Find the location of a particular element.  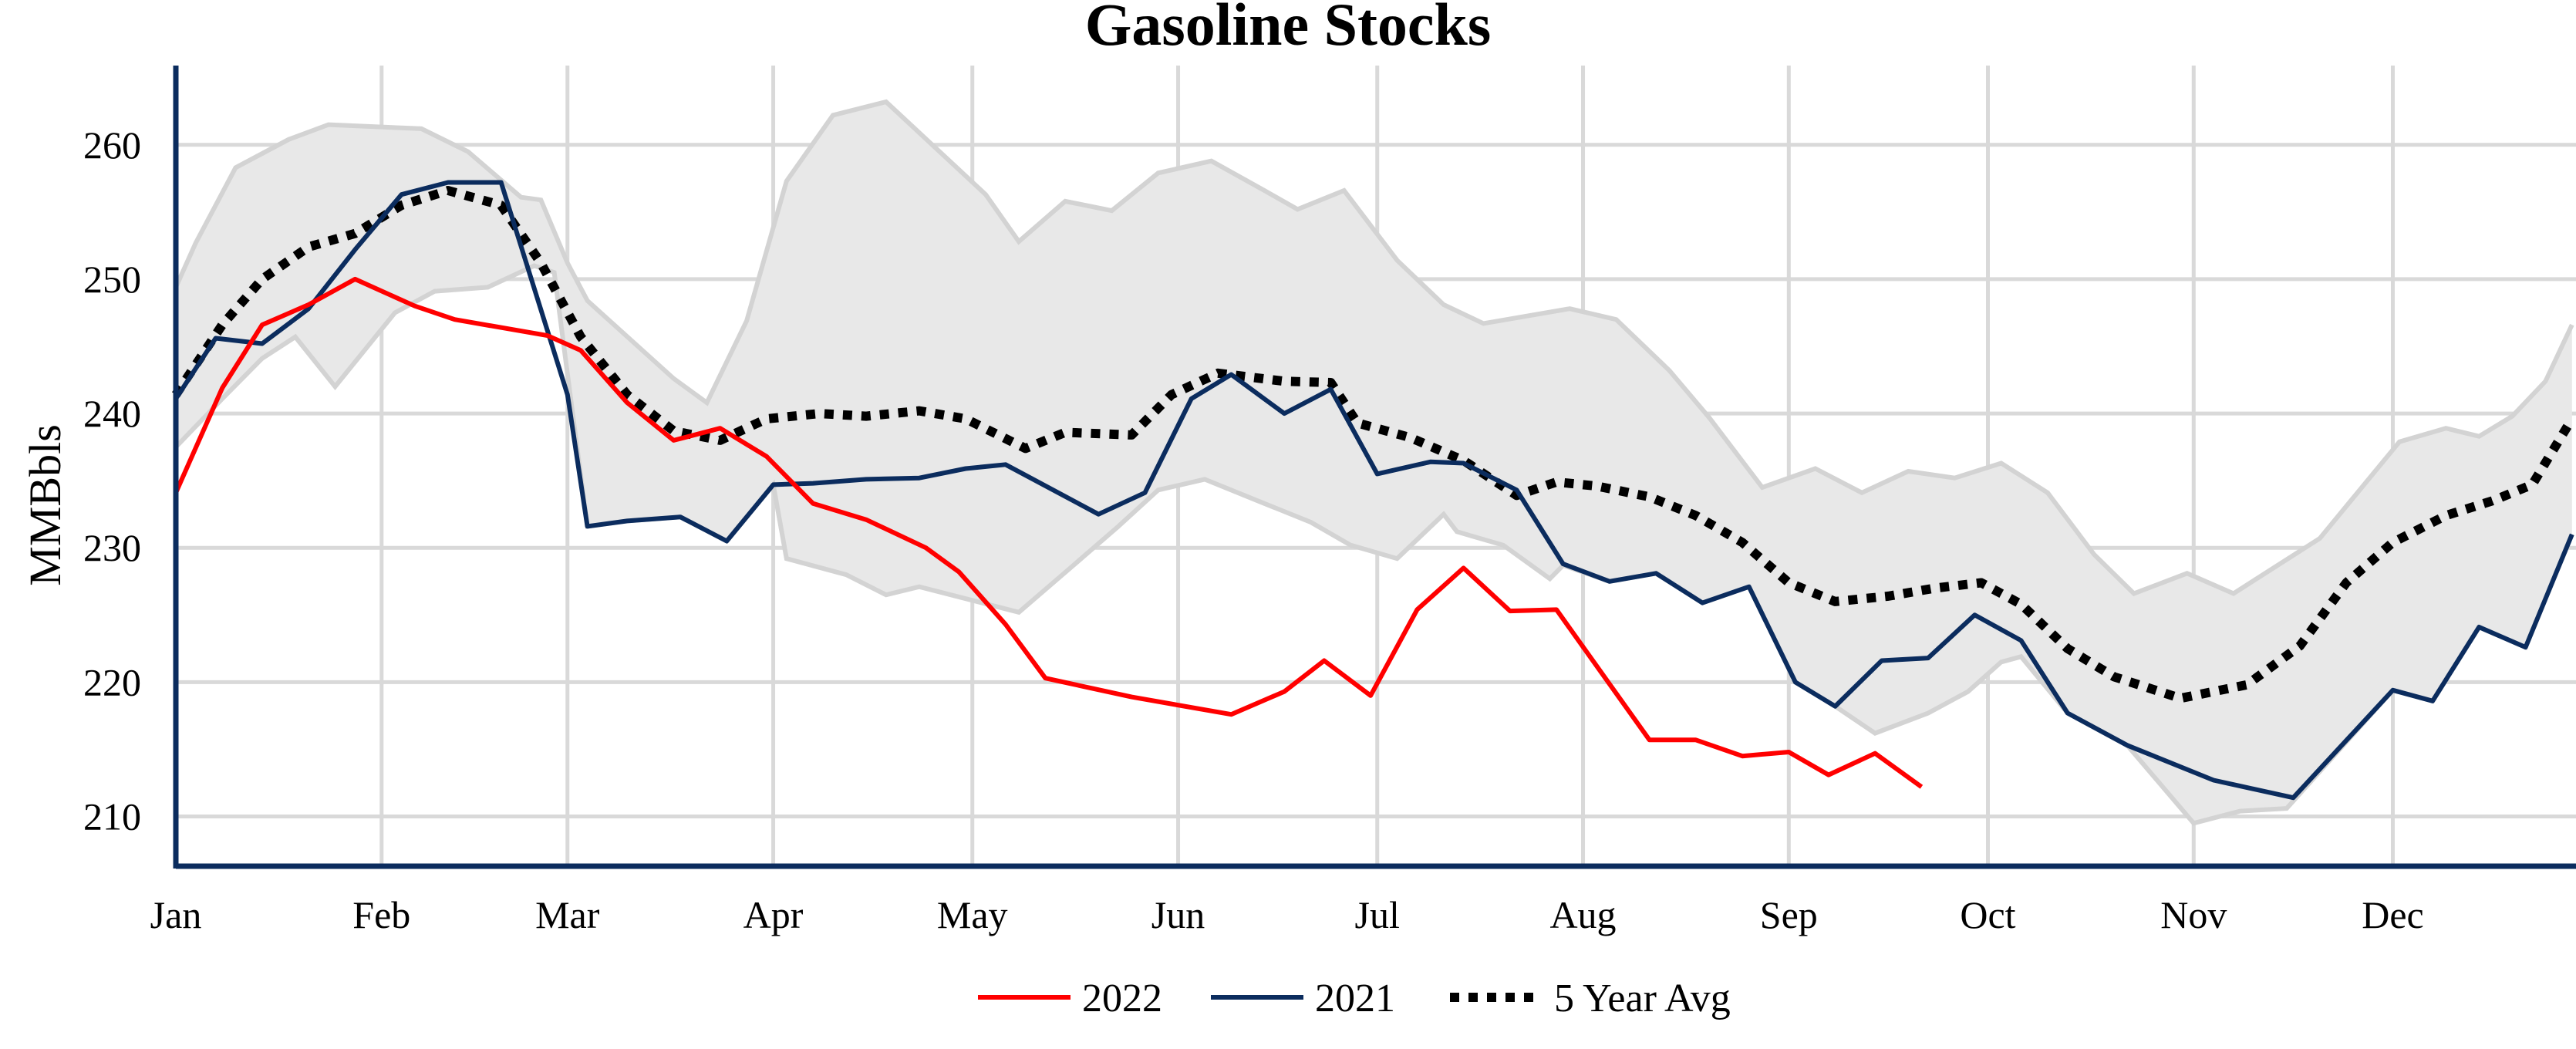

x-tick-label: Jan is located at coordinates (176, 915).